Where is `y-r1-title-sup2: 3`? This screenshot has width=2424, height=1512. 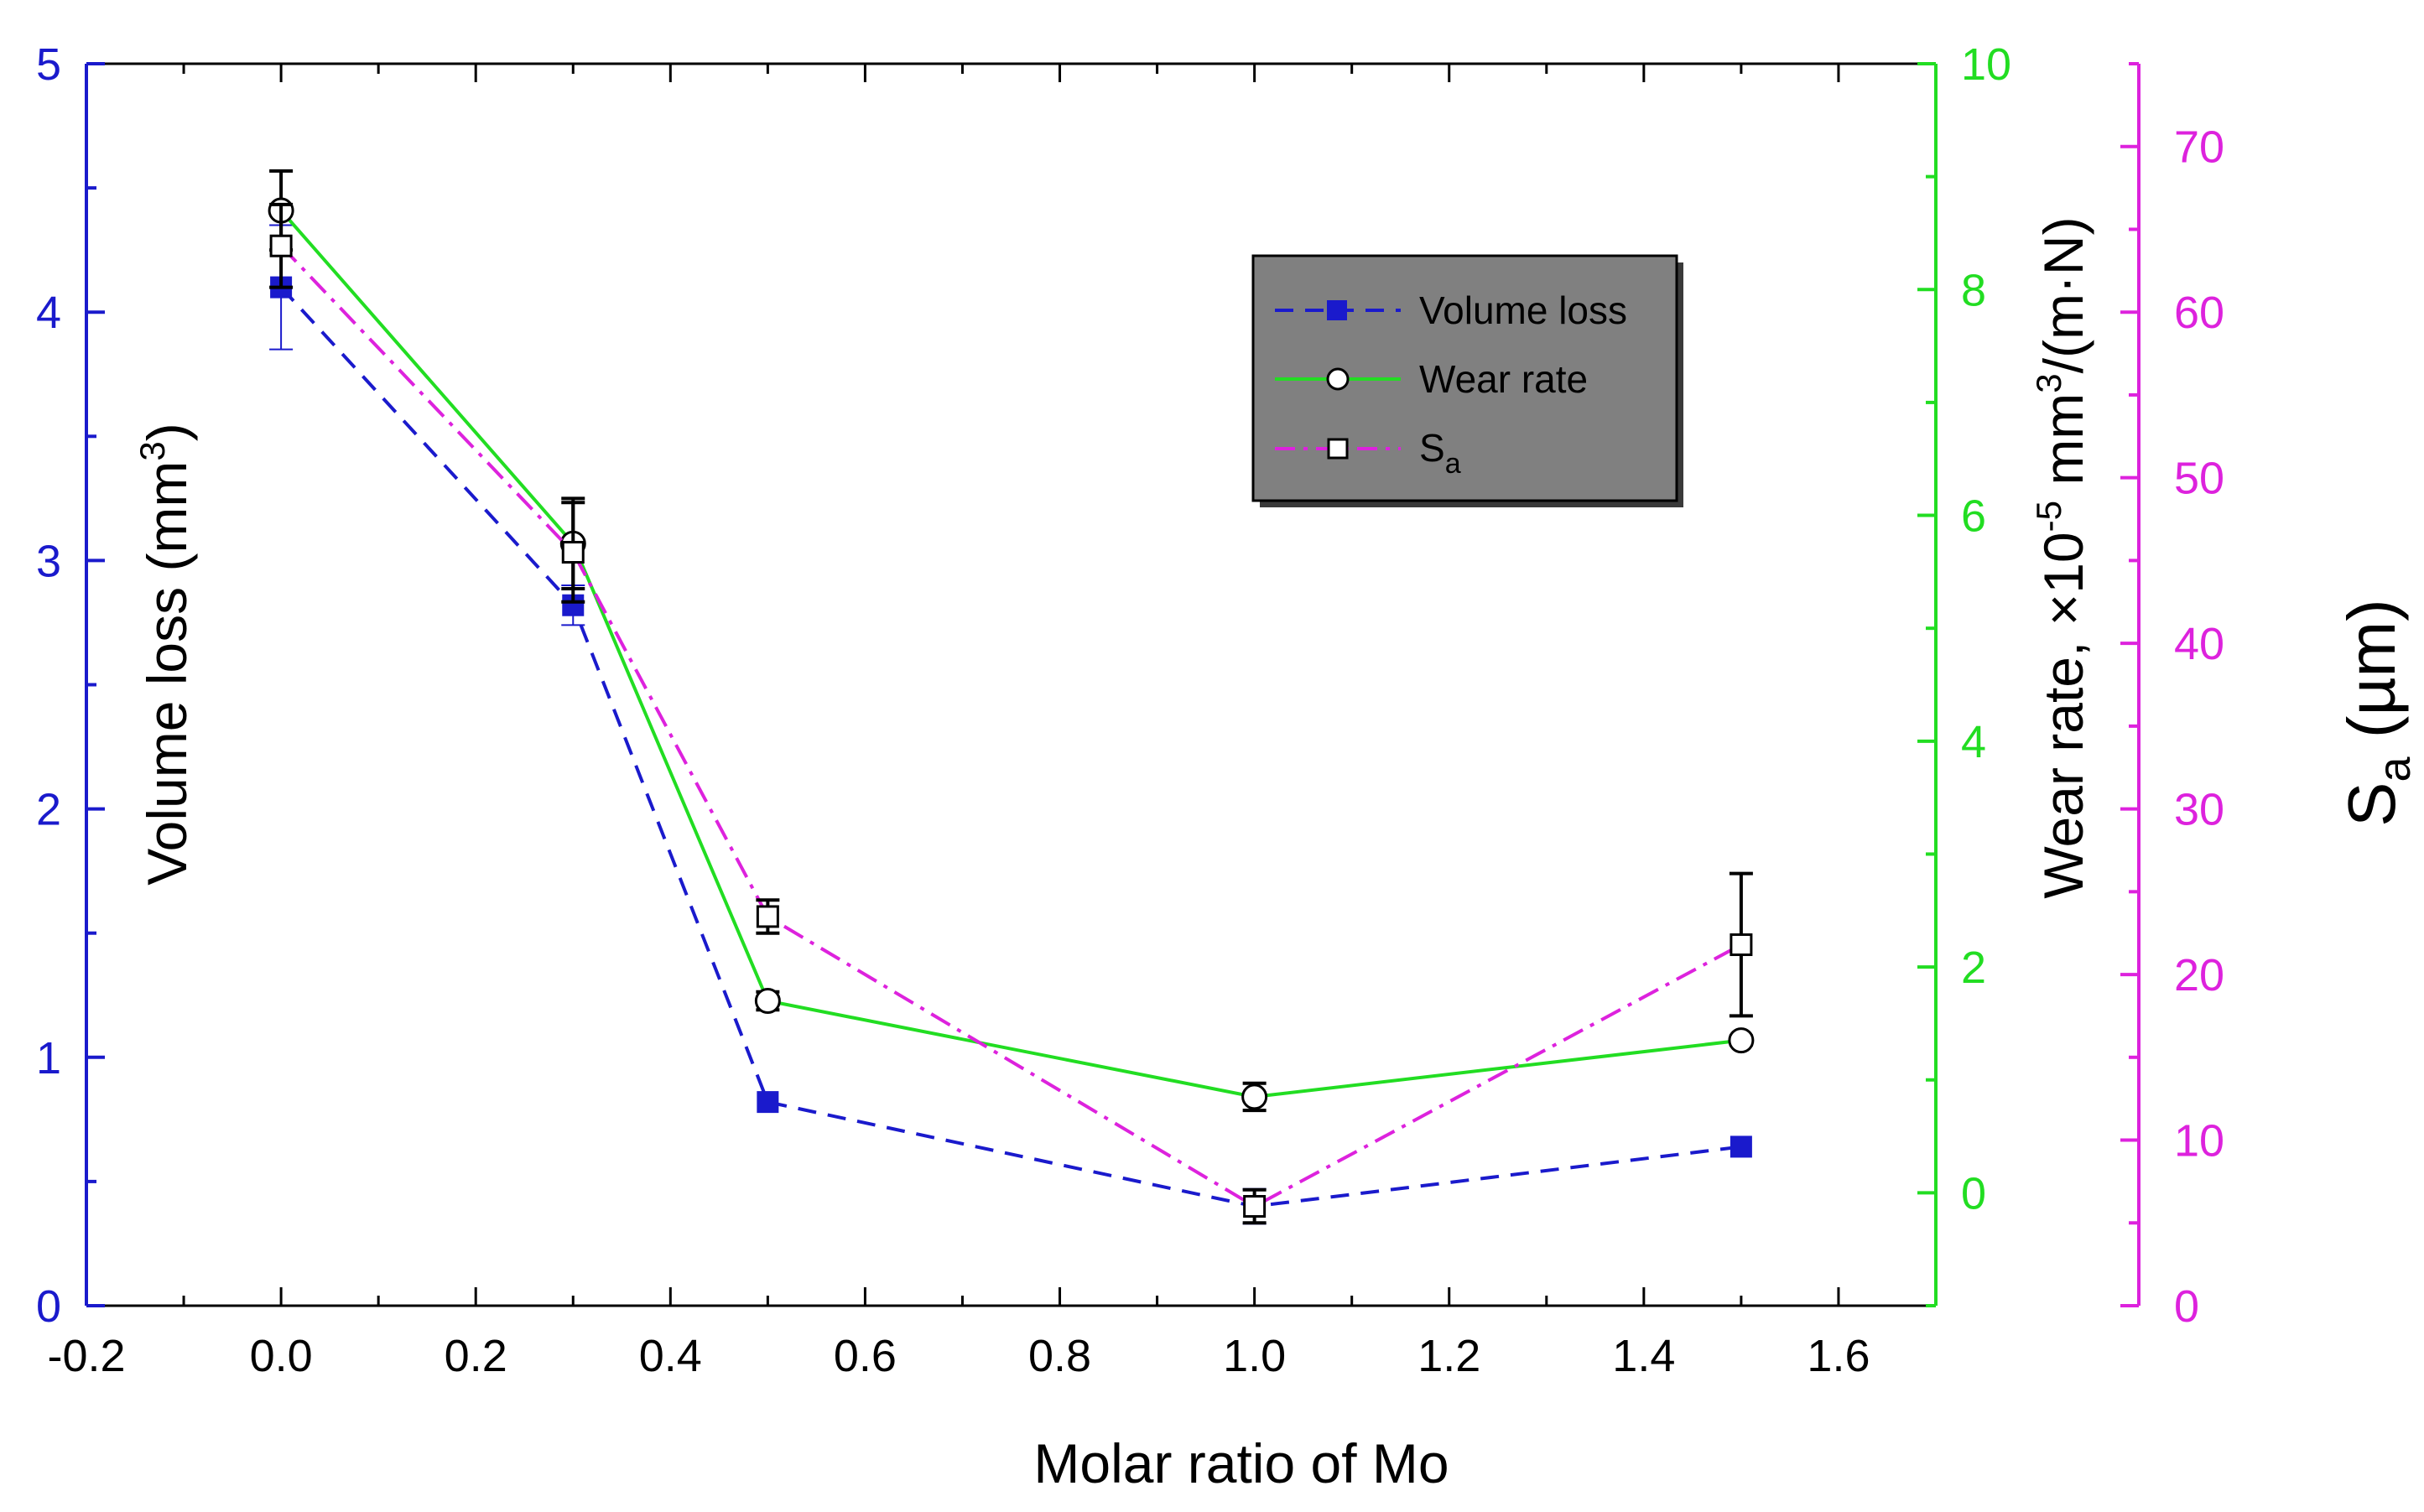 y-r1-title-sup2: 3 is located at coordinates (2048, 382).